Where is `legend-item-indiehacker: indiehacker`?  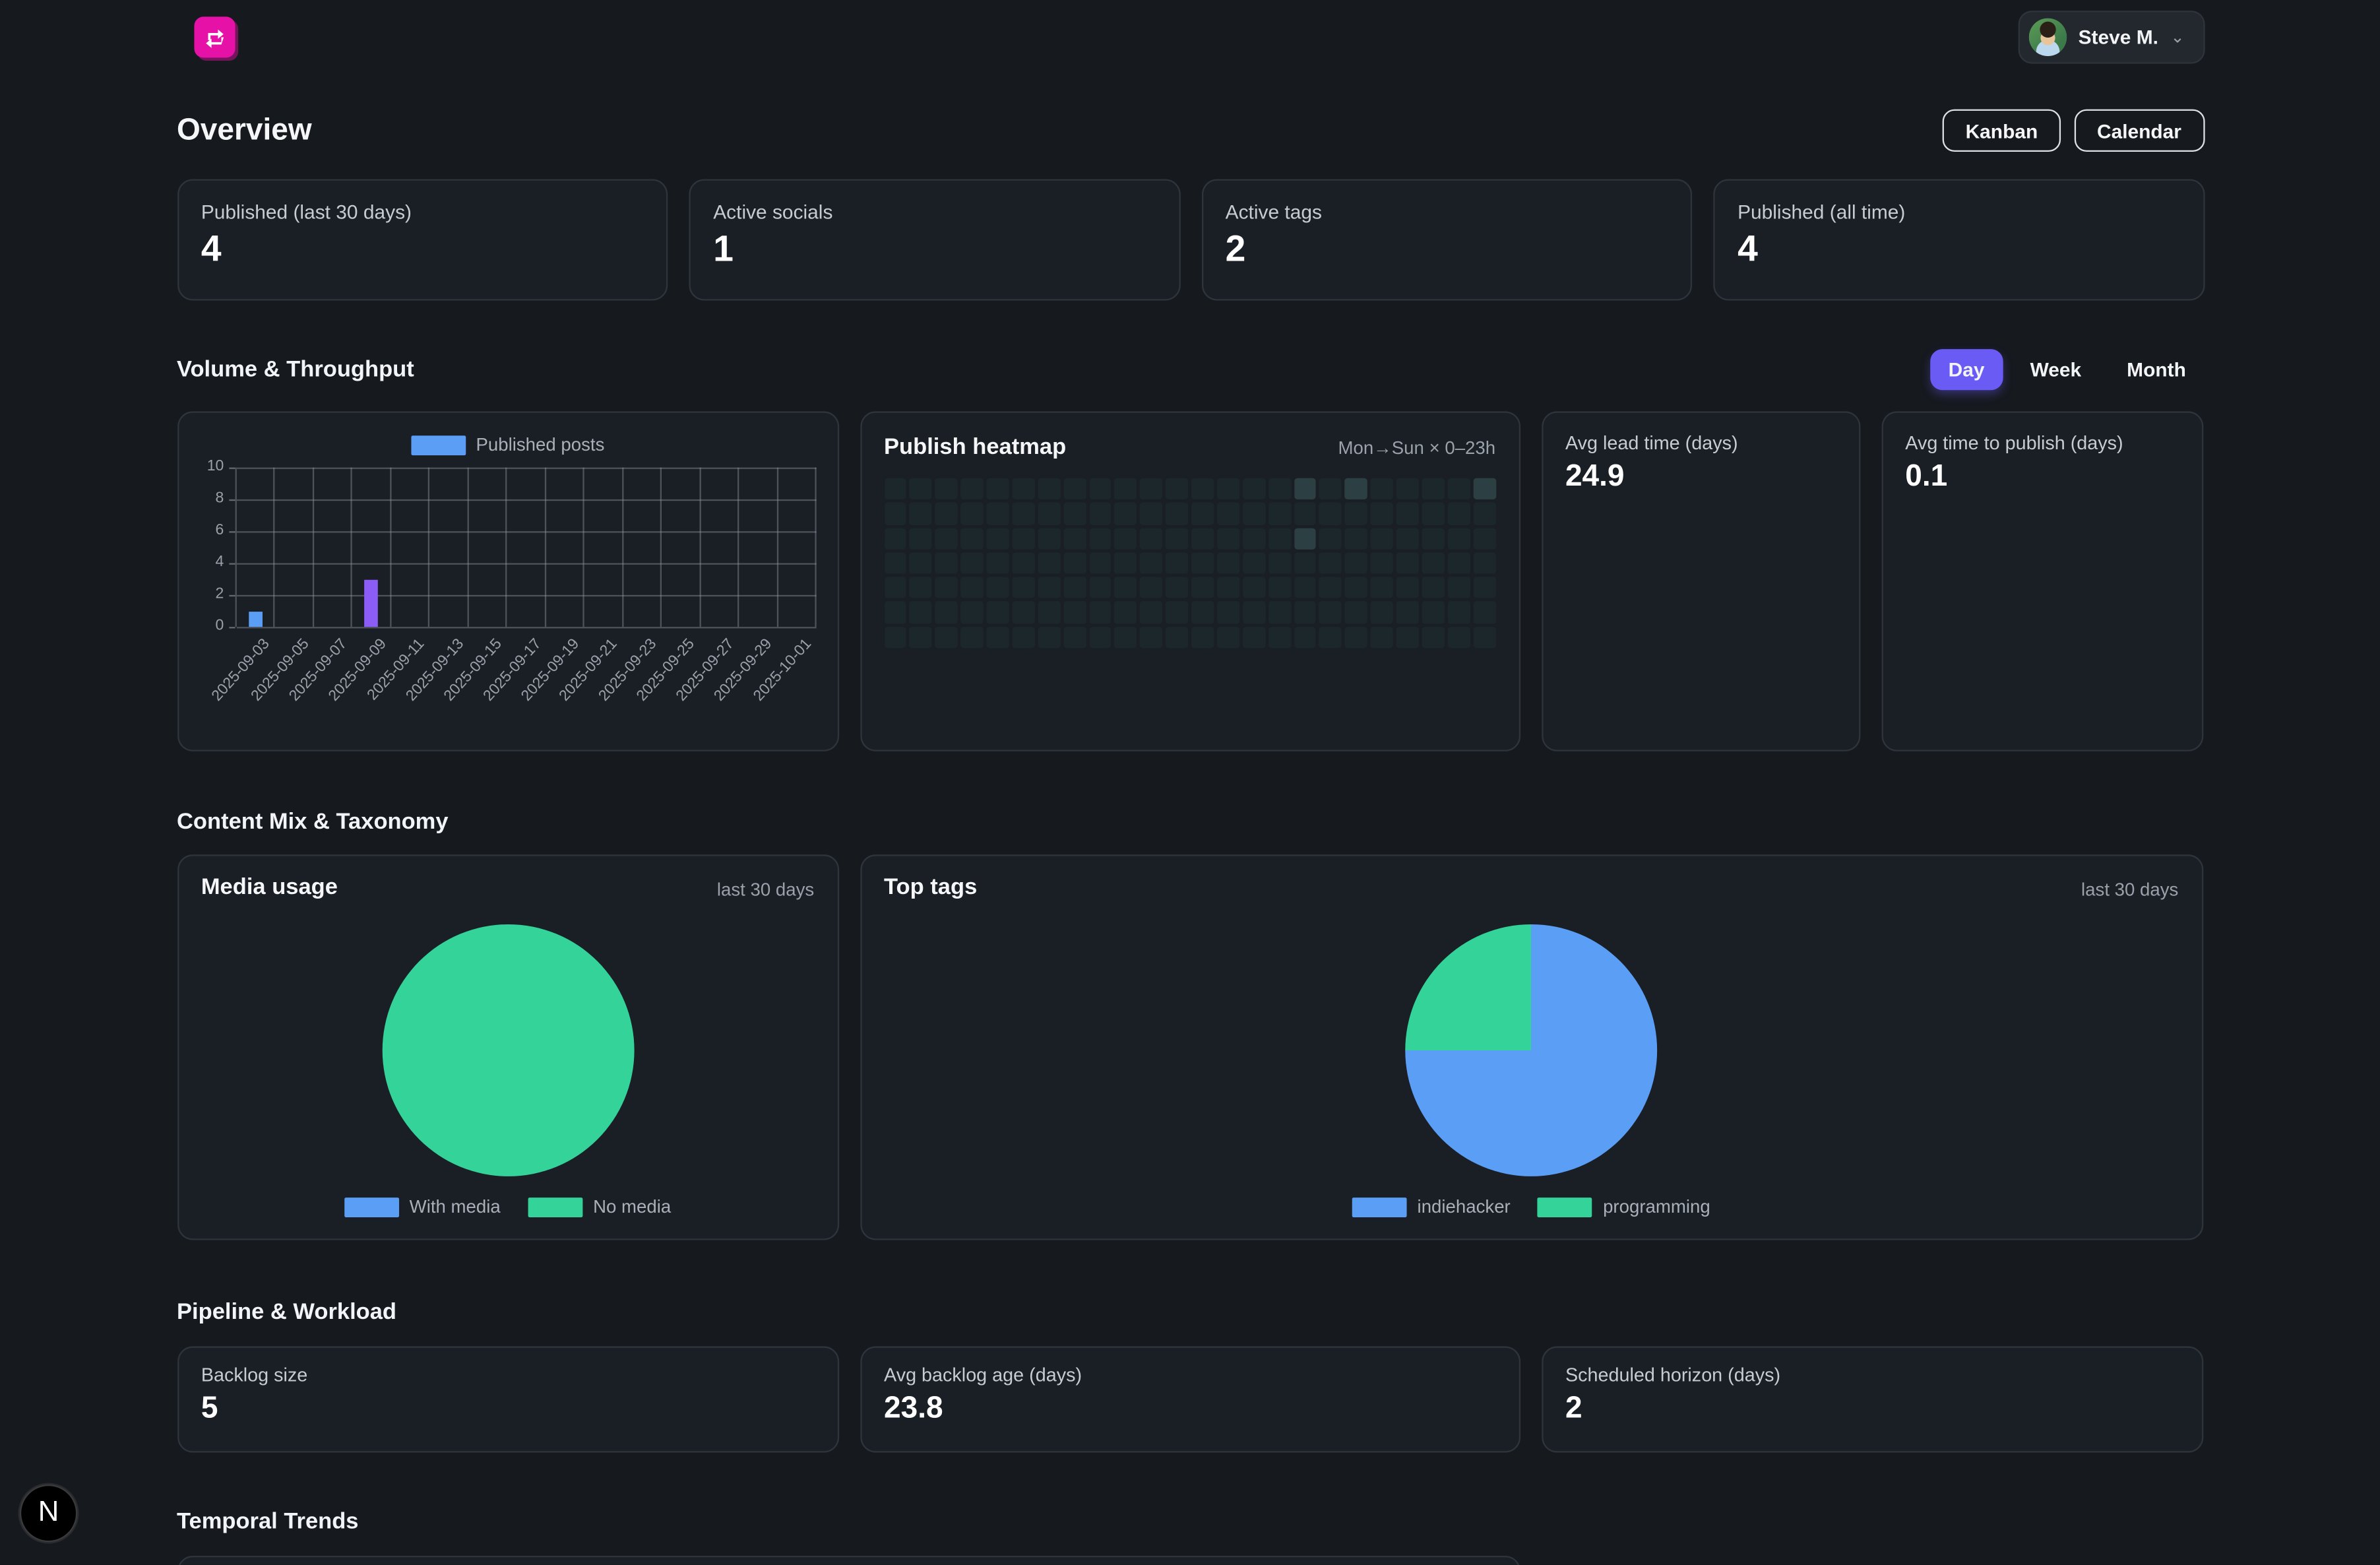
legend-item-indiehacker: indiehacker is located at coordinates (1431, 1206).